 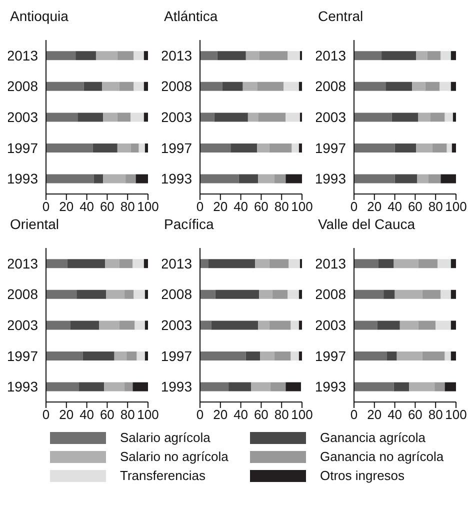 What do you see at coordinates (362, 475) in the screenshot?
I see `legend-label: Otros ingresos` at bounding box center [362, 475].